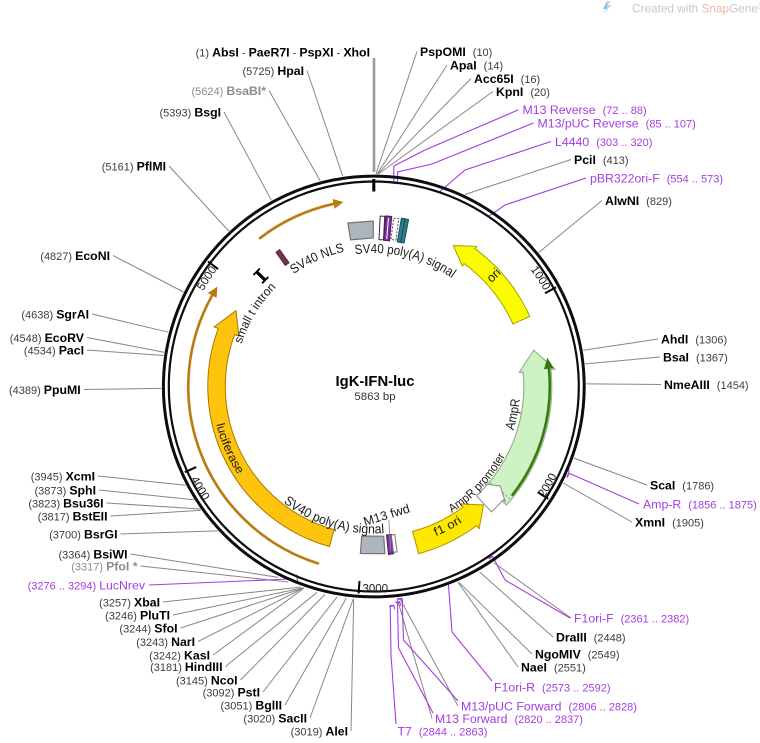 Image resolution: width=760 pixels, height=743 pixels. What do you see at coordinates (273, 71) in the screenshot?
I see `svg-text: (5725) HpaI` at bounding box center [273, 71].